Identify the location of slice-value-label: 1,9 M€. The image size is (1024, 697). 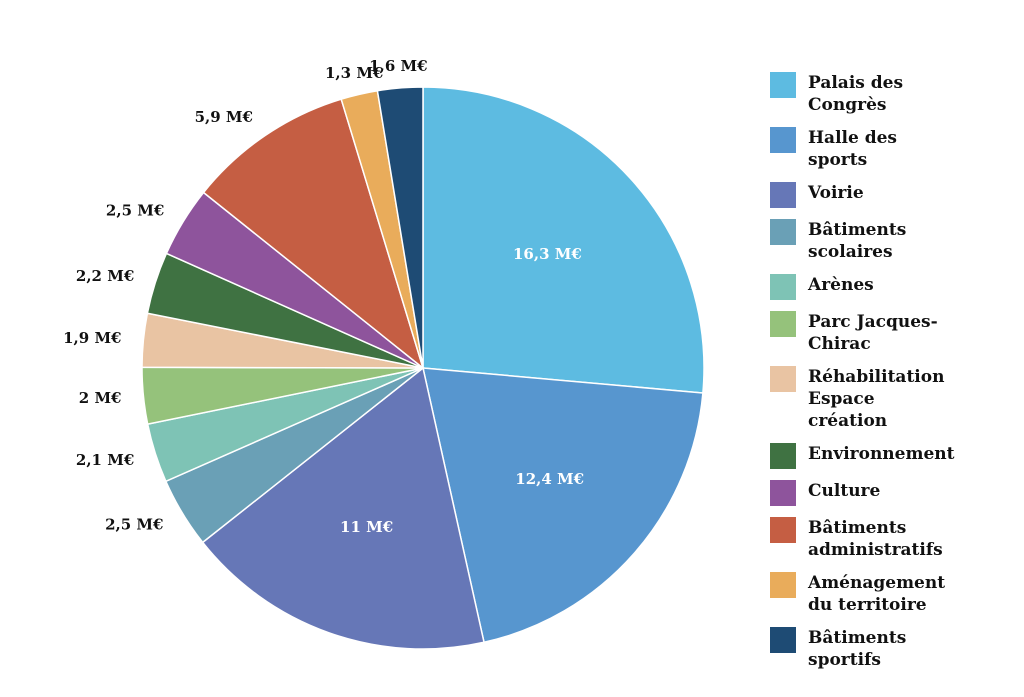
(92, 338).